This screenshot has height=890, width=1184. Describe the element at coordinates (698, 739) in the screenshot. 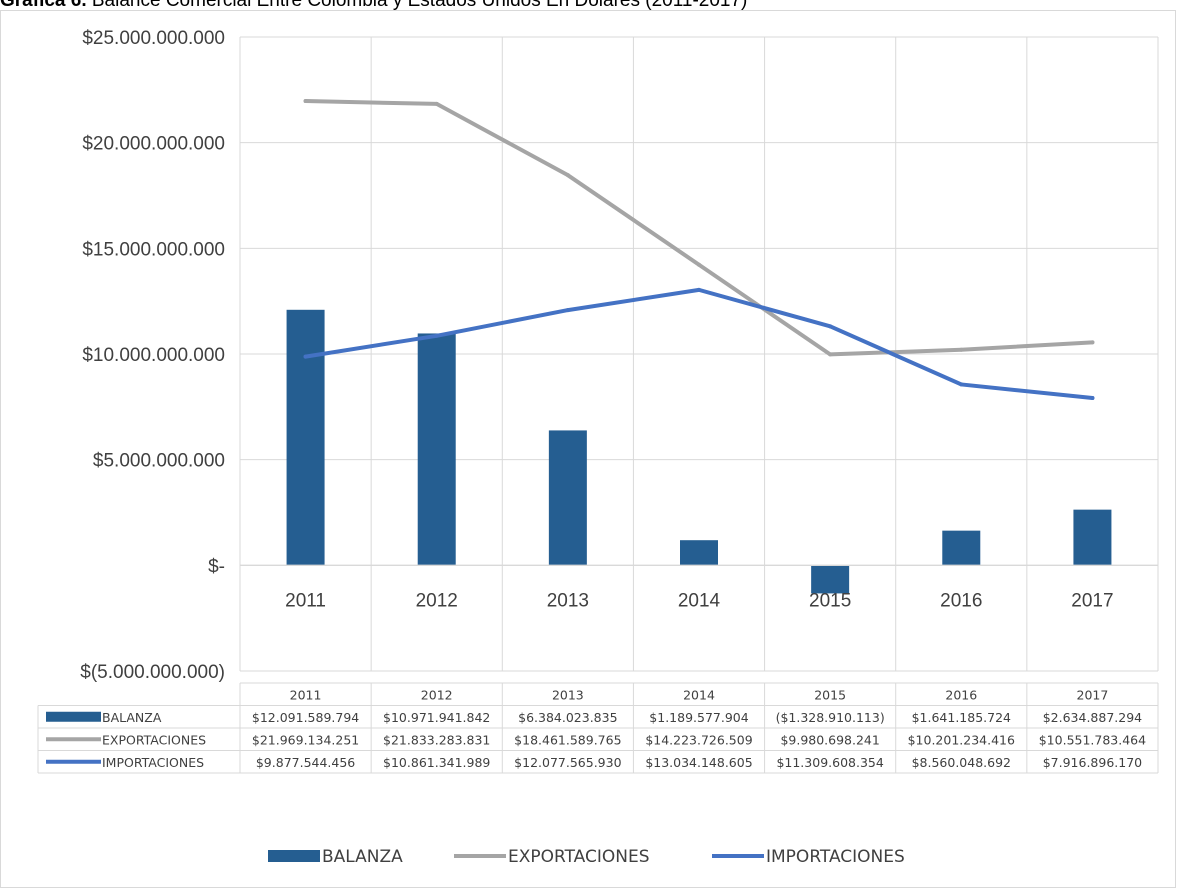

I see `table-cell: $14.223.726.509` at that location.